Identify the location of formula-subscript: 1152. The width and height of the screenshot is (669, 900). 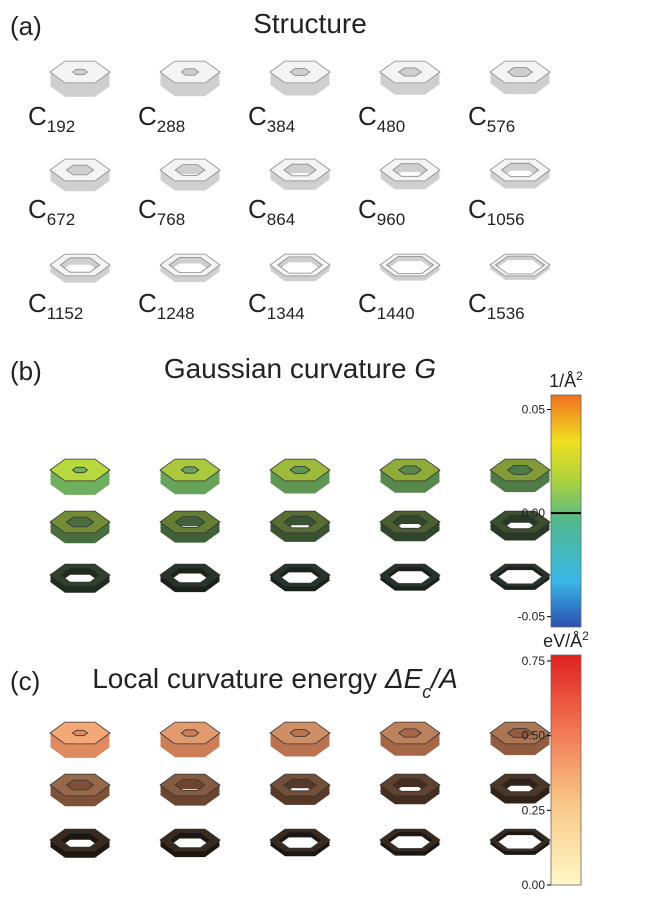
(65, 313).